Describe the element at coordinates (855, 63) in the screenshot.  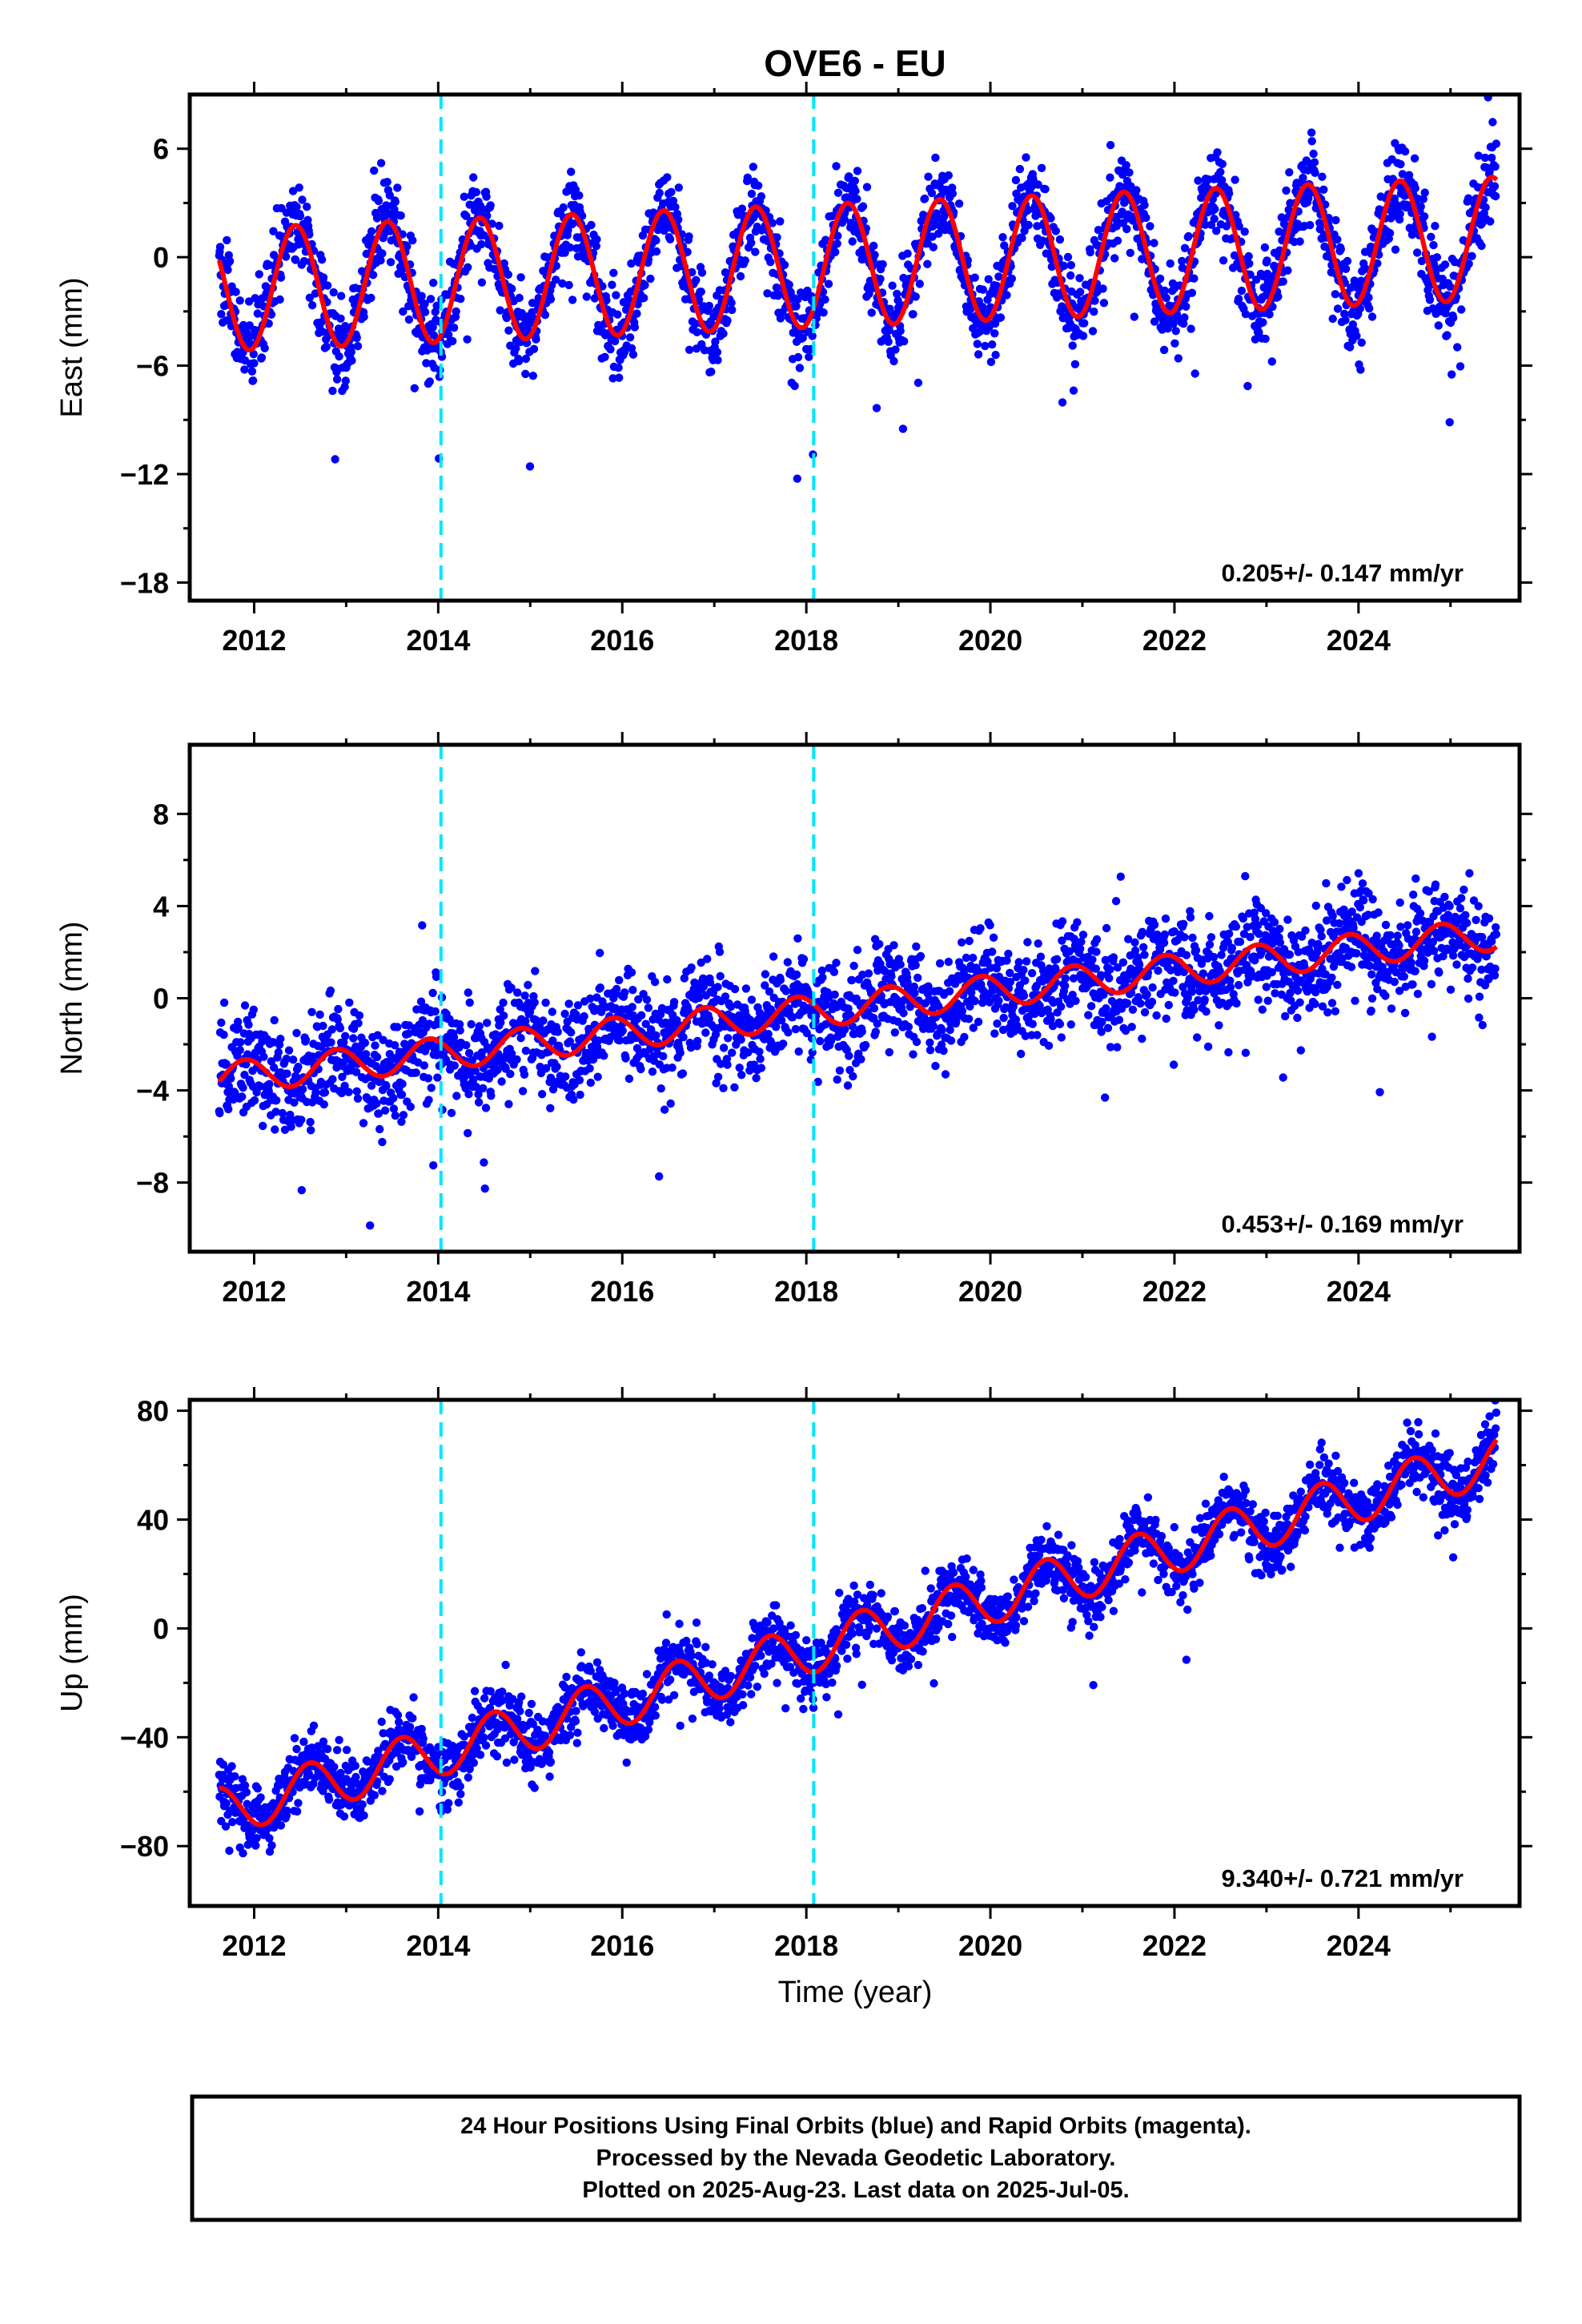
I see `chart-title: OVE6 - EU` at that location.